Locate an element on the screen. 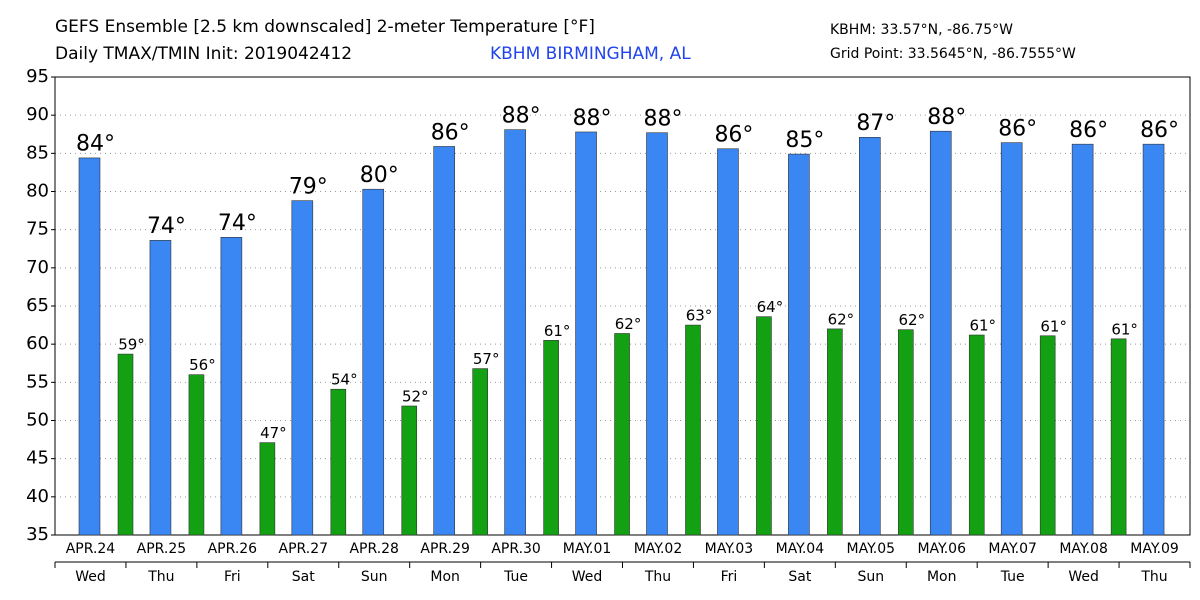 The image size is (1200, 600). x-tick-label: APR.30 is located at coordinates (516, 549).